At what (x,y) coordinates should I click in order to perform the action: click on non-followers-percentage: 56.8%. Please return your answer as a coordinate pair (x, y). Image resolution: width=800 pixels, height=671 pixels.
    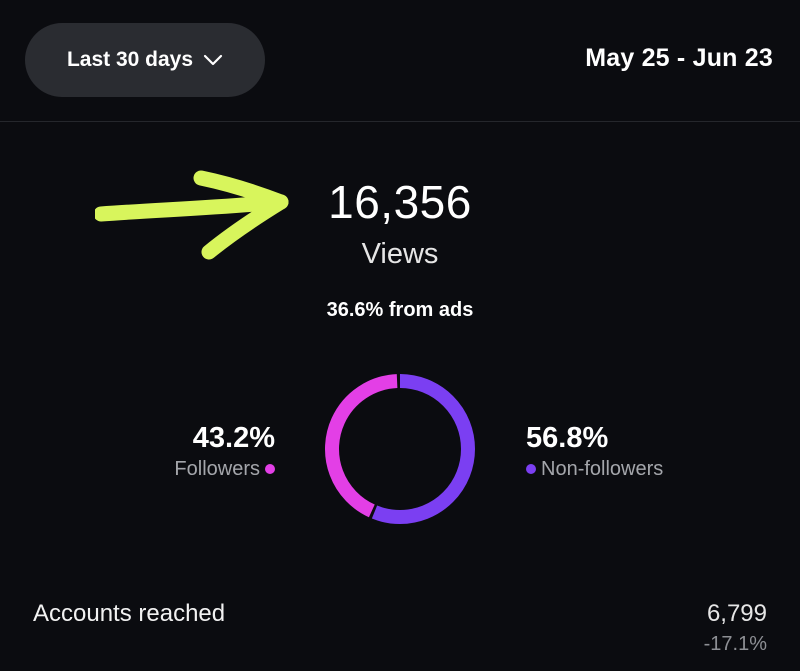
    Looking at the image, I should click on (567, 438).